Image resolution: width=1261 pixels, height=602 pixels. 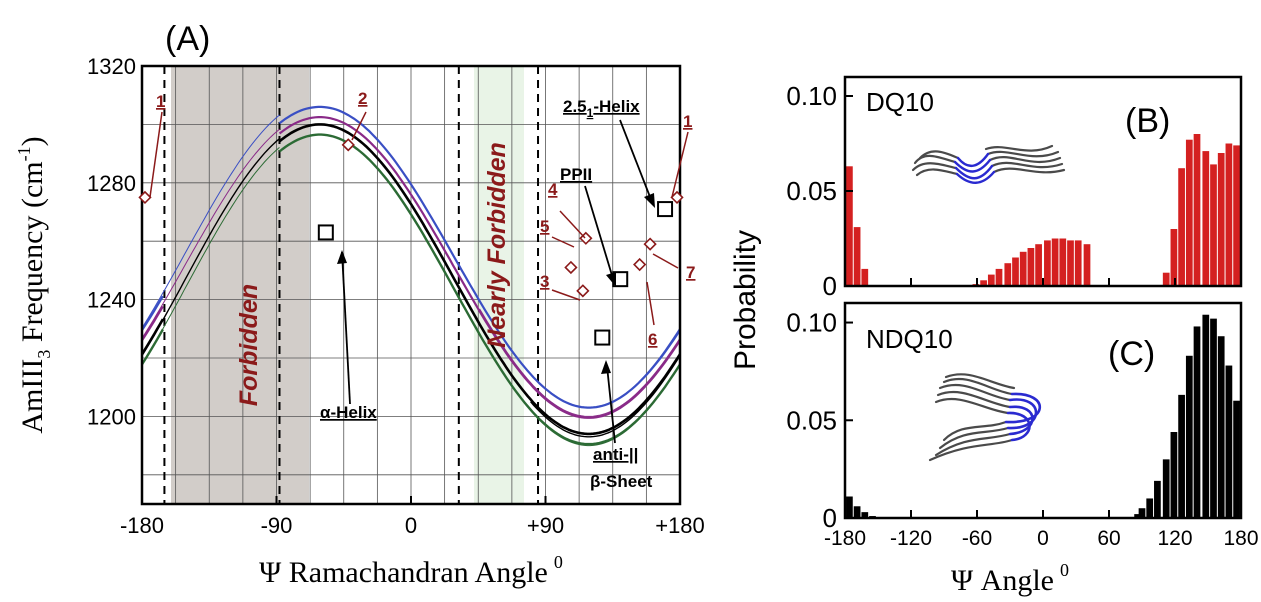 I want to click on marker-label-5: 5, so click(x=544, y=226).